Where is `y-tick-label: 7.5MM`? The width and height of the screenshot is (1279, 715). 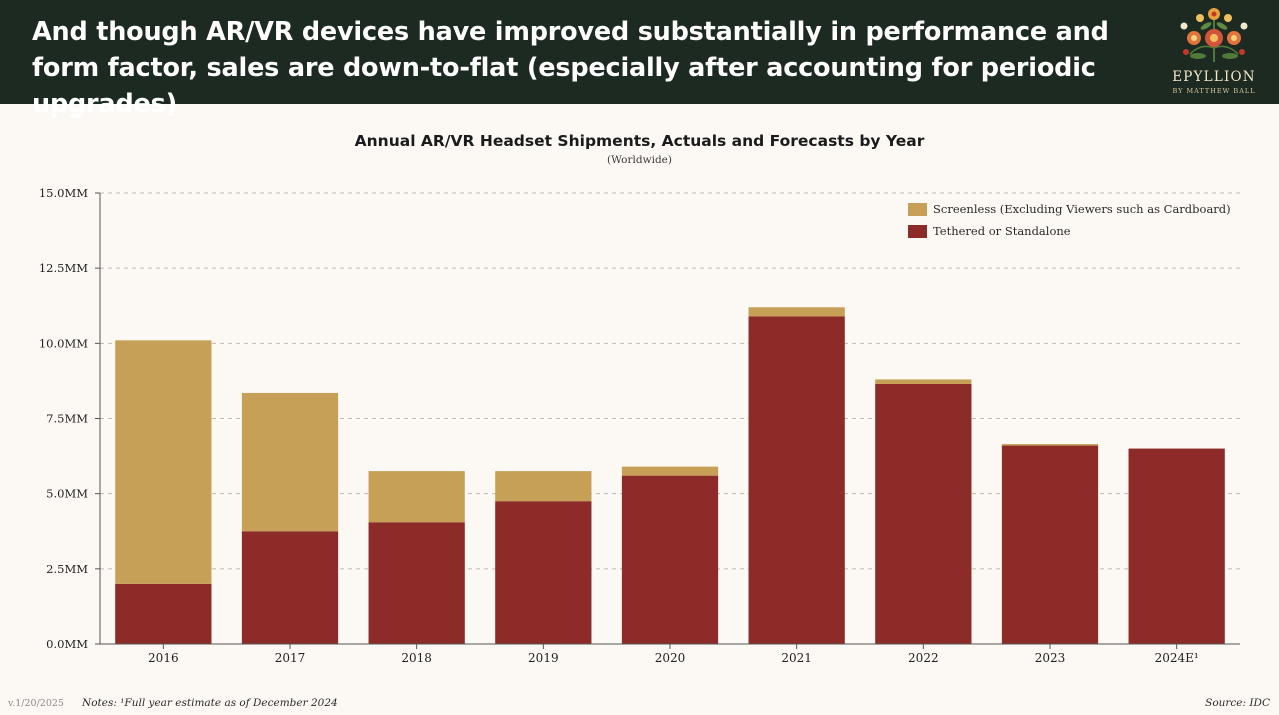
y-tick-label: 7.5MM is located at coordinates (67, 419).